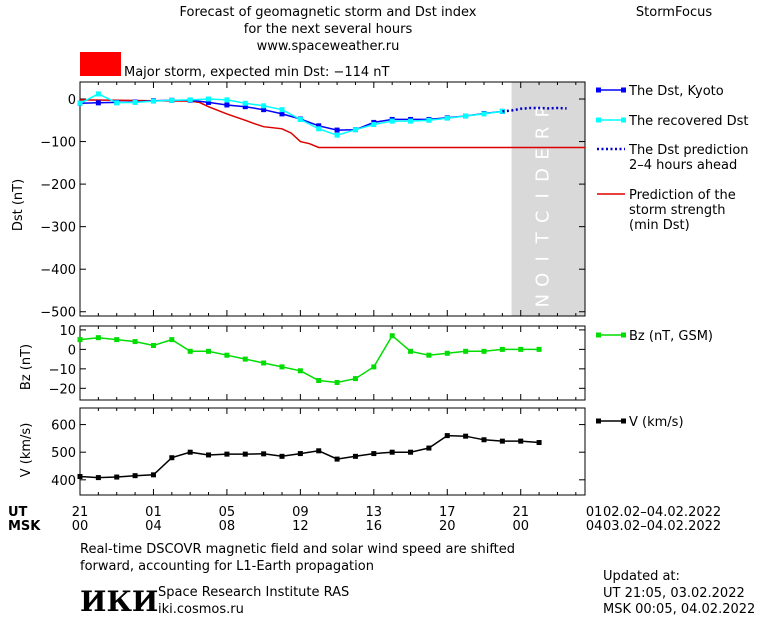  Describe the element at coordinates (58, 270) in the screenshot. I see `y-tick-label: −400` at that location.